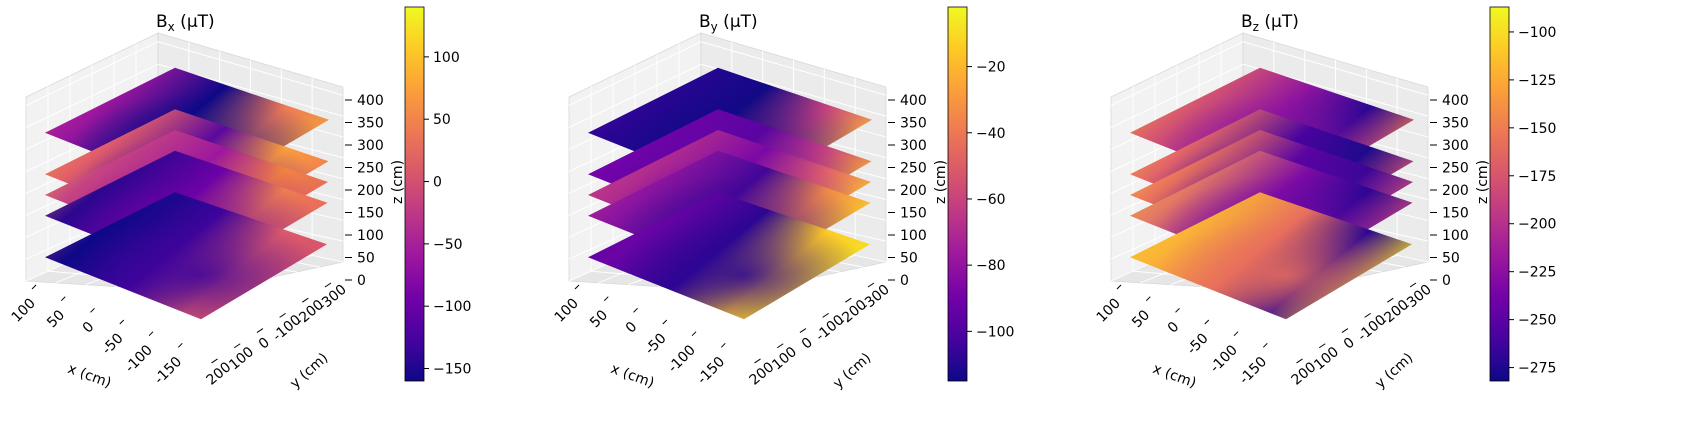 Image resolution: width=1695 pixels, height=437 pixels. Describe the element at coordinates (1537, 273) in the screenshot. I see `colorbar-tick-label: −225` at that location.